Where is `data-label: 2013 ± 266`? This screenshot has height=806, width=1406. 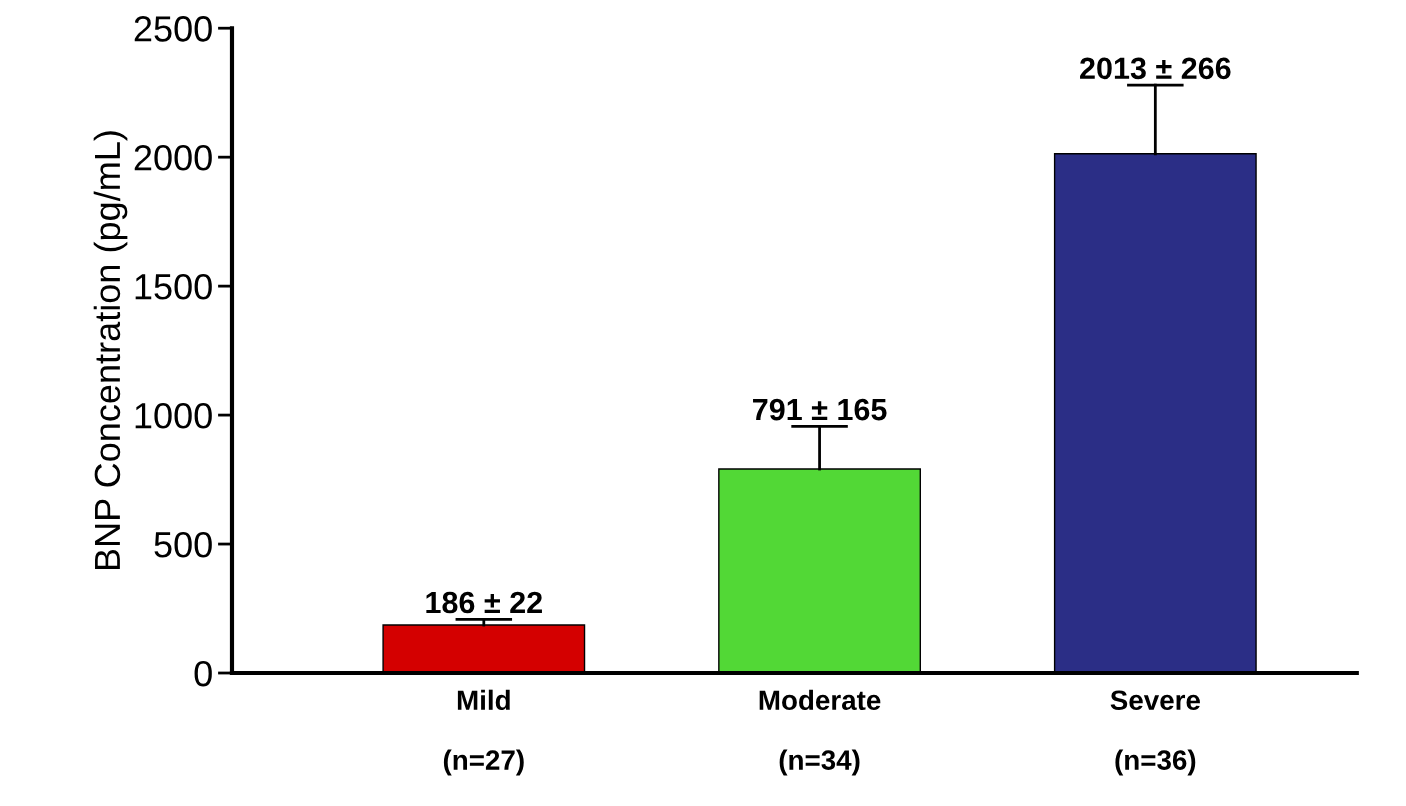
data-label: 2013 ± 266 is located at coordinates (1155, 68).